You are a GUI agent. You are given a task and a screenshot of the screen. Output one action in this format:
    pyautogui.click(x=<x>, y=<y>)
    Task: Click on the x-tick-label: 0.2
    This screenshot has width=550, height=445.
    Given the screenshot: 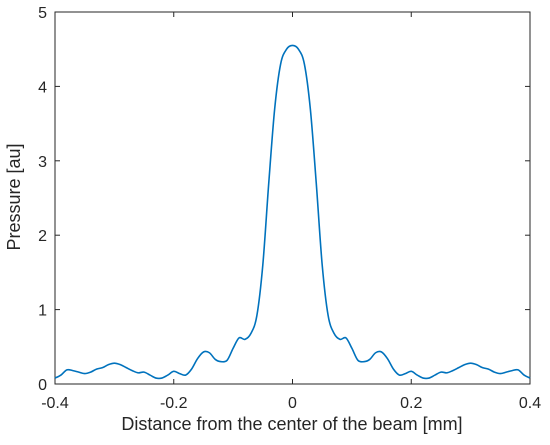 What is the action you would take?
    pyautogui.click(x=411, y=403)
    